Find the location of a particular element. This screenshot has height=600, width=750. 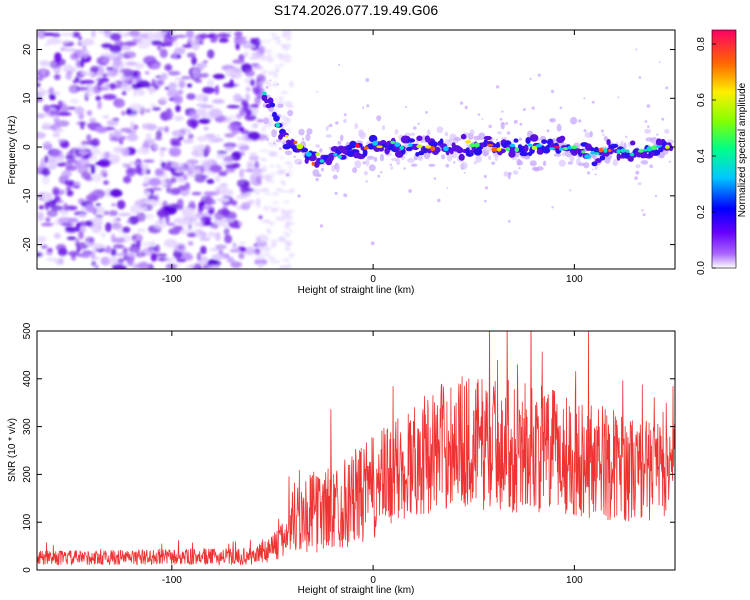

spectrogram-y-tick-label: 0 is located at coordinates (27, 147).